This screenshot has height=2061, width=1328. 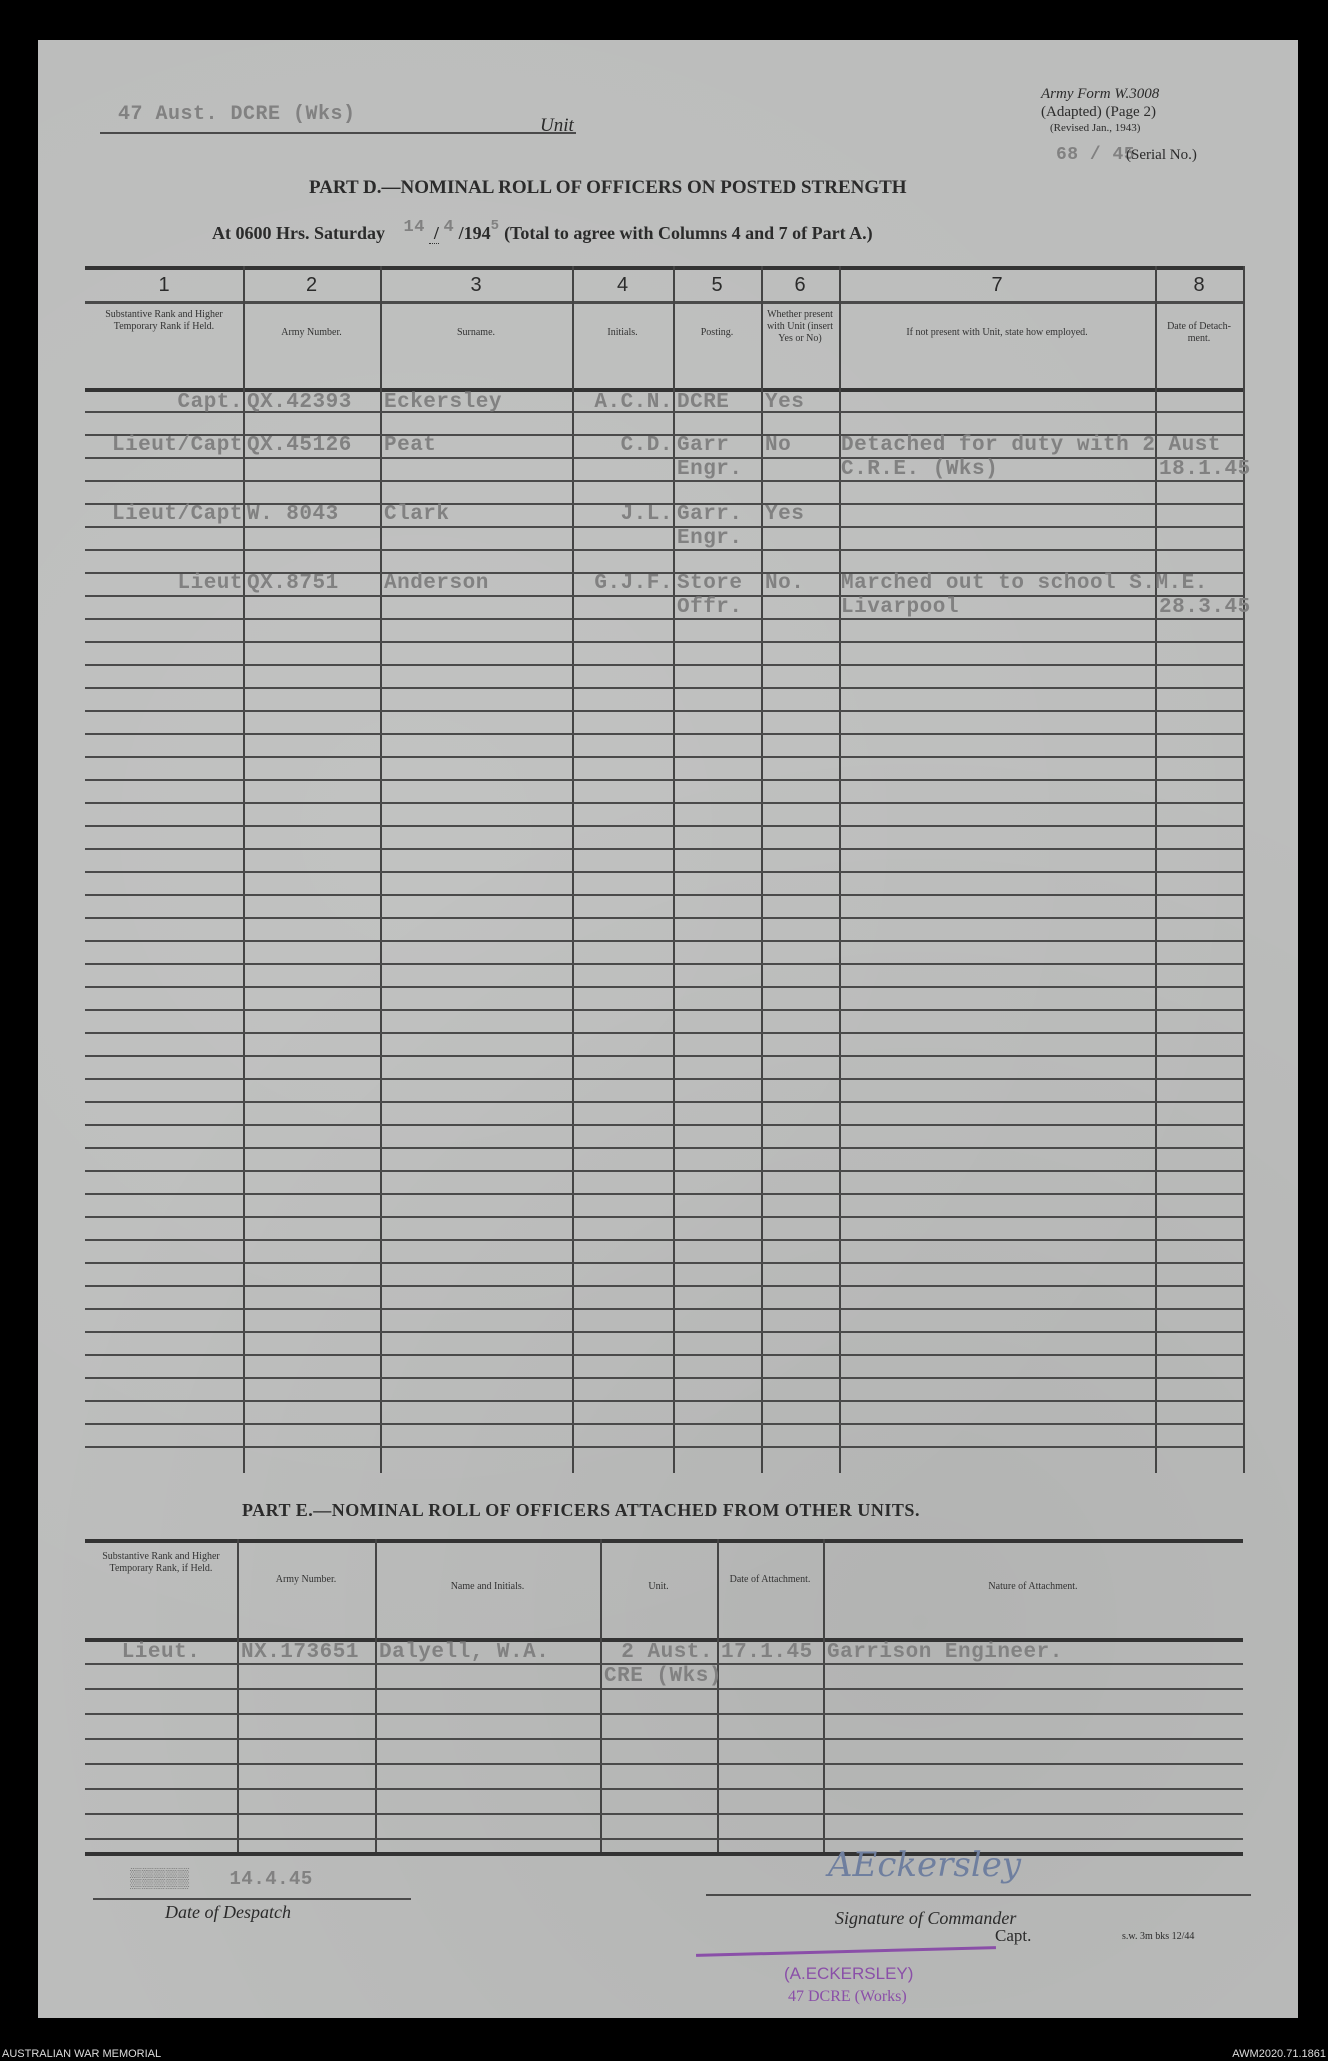 What do you see at coordinates (800, 285) in the screenshot?
I see `column-number-6: 6` at bounding box center [800, 285].